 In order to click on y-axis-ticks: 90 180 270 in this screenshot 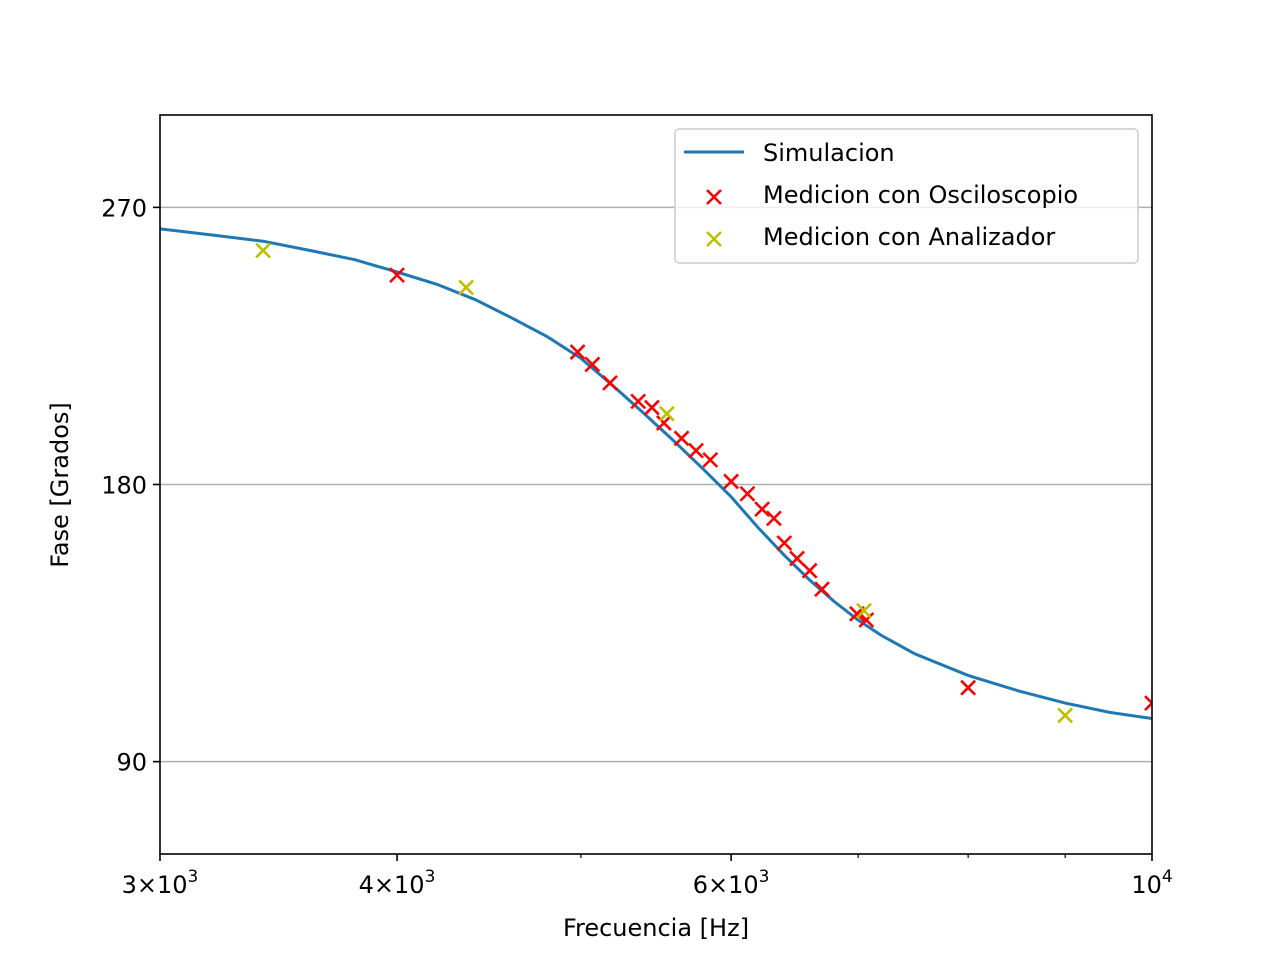, I will do `click(130, 485)`.